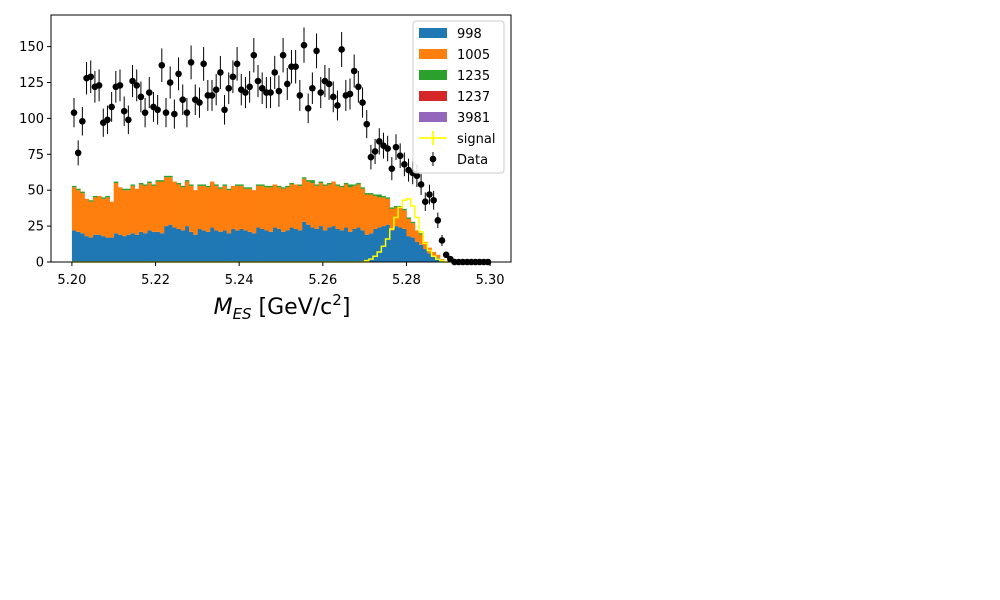  What do you see at coordinates (292, 307) in the screenshot?
I see `x-axis-unit-prefix: [GeV/c` at bounding box center [292, 307].